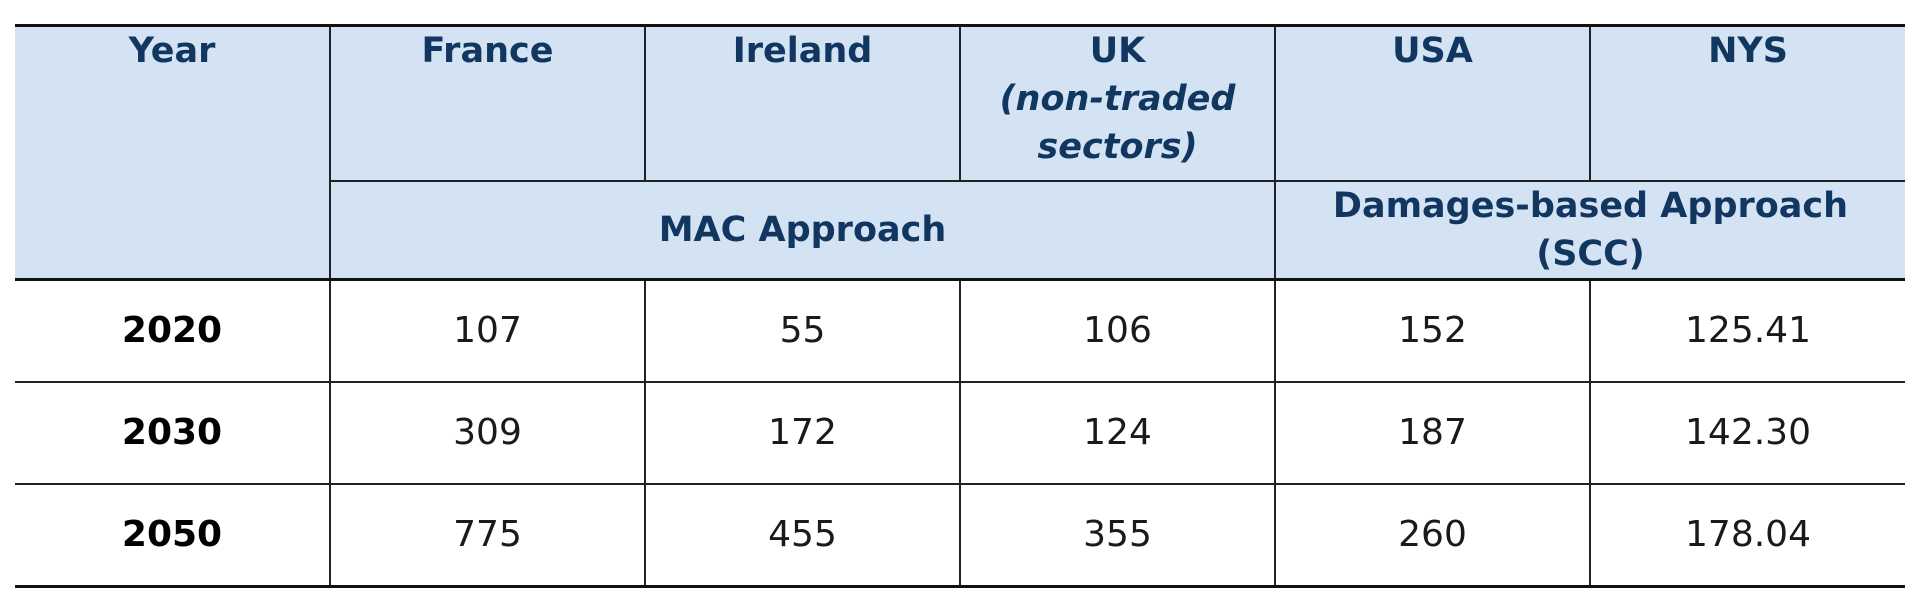 This screenshot has width=1920, height=613. Describe the element at coordinates (172, 330) in the screenshot. I see `year-cell: 2020` at that location.